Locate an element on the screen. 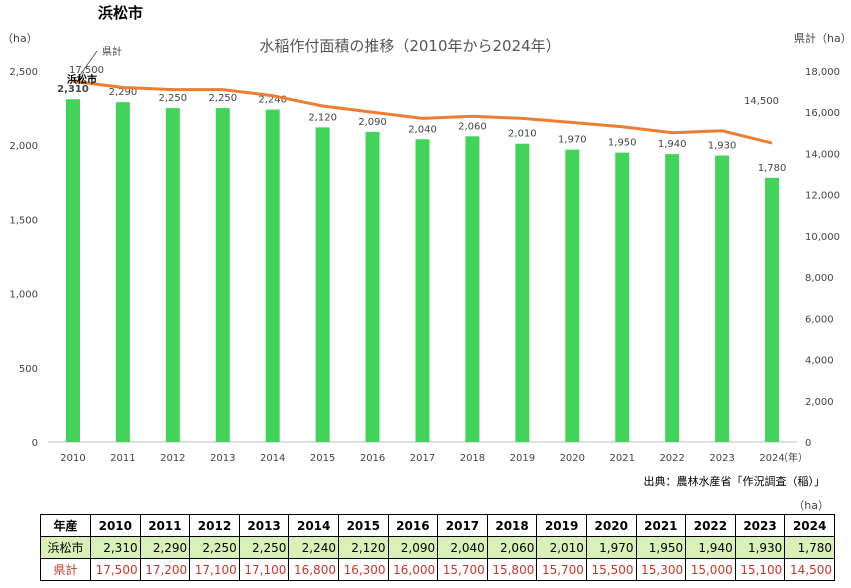 The width and height of the screenshot is (851, 588). table-year-header: 2019 is located at coordinates (561, 525).